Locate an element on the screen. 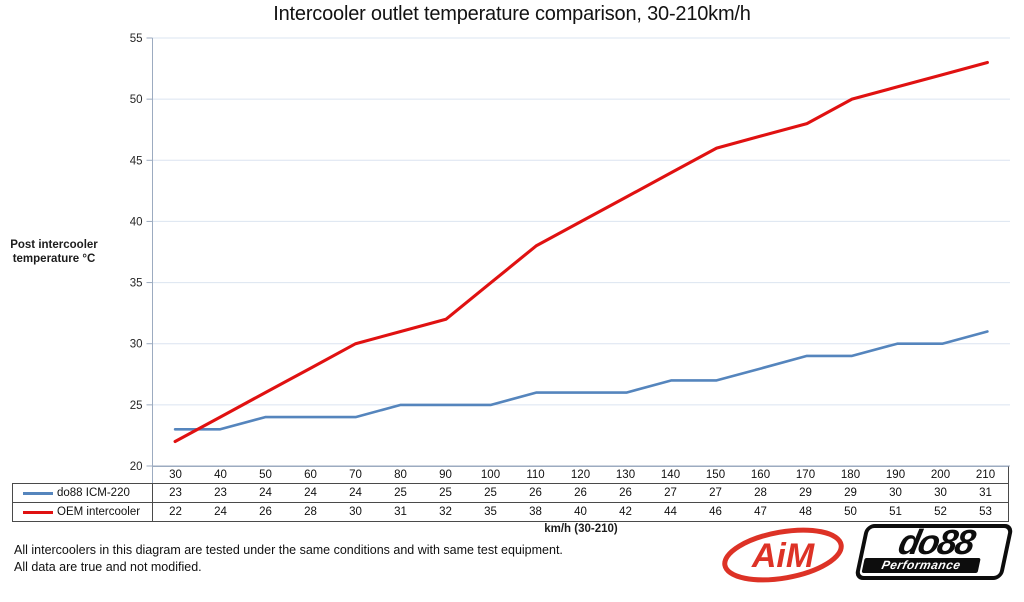  table-cell: 47 is located at coordinates (760, 512).